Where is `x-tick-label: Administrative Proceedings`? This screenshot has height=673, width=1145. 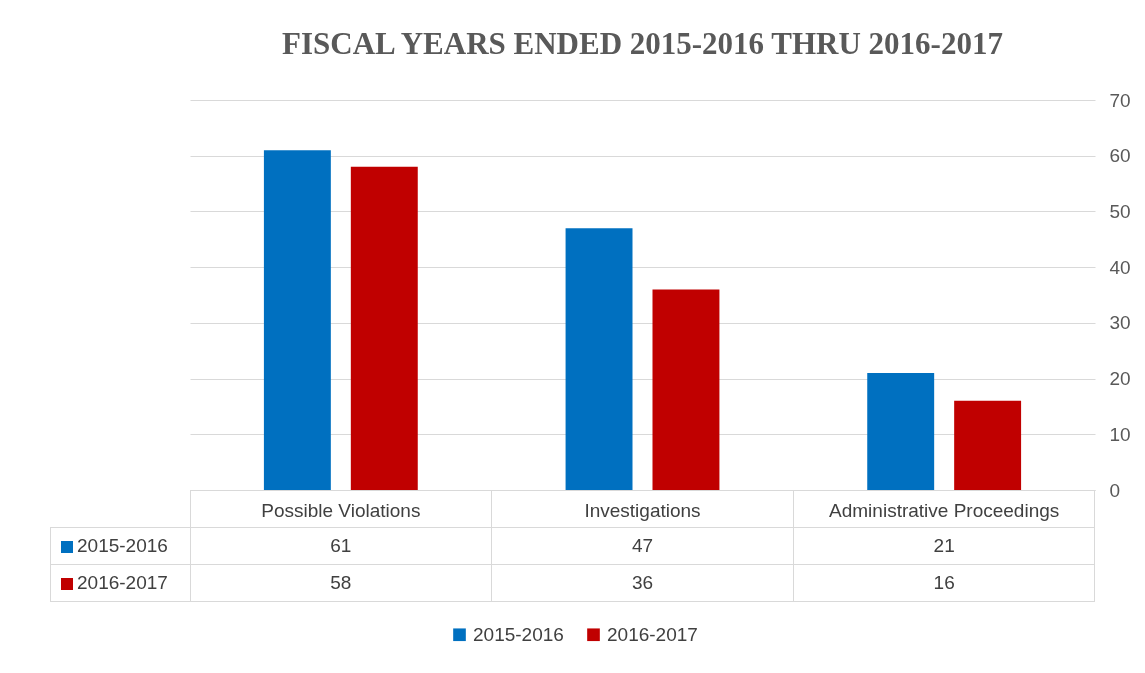
x-tick-label: Administrative Proceedings is located at coordinates (944, 510).